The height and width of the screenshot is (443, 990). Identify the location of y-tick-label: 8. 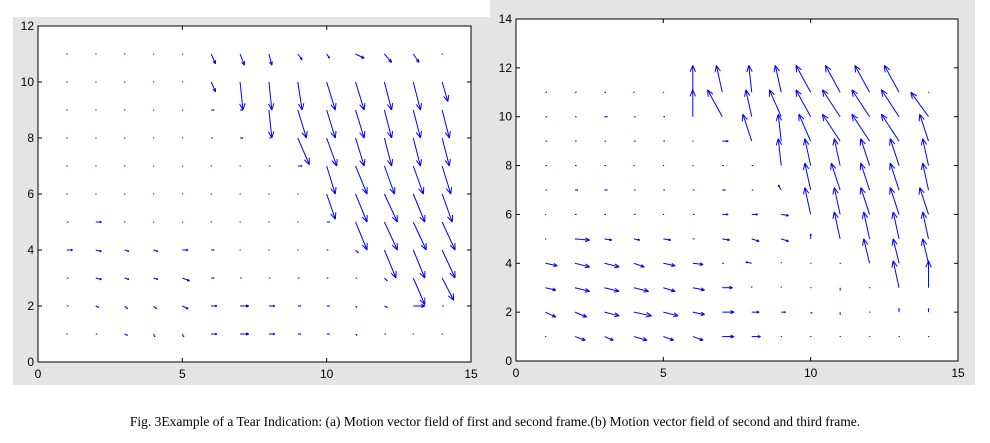
(30, 138).